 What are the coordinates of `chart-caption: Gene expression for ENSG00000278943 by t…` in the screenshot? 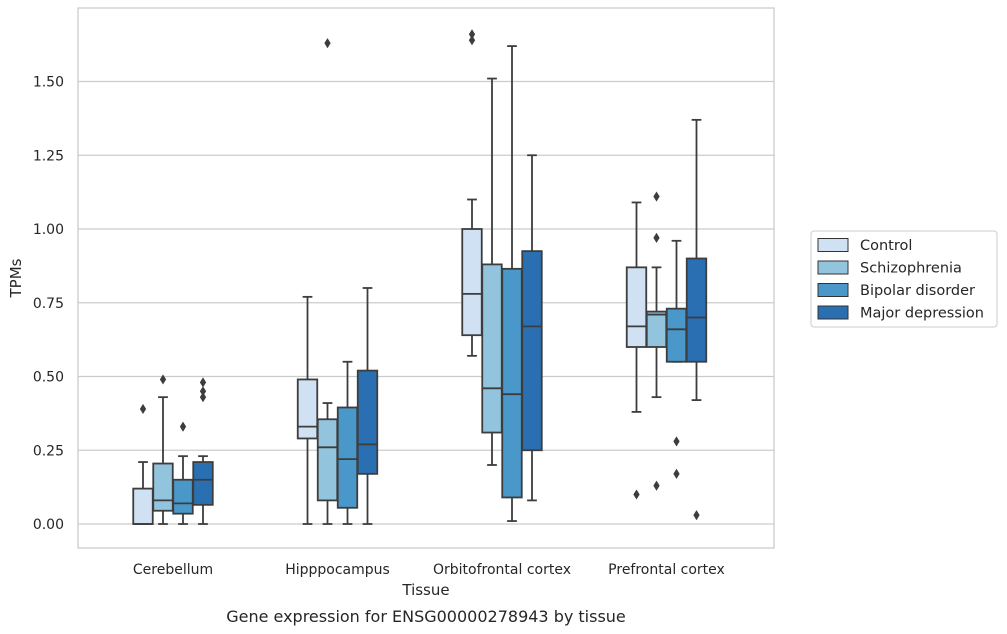 It's located at (426, 616).